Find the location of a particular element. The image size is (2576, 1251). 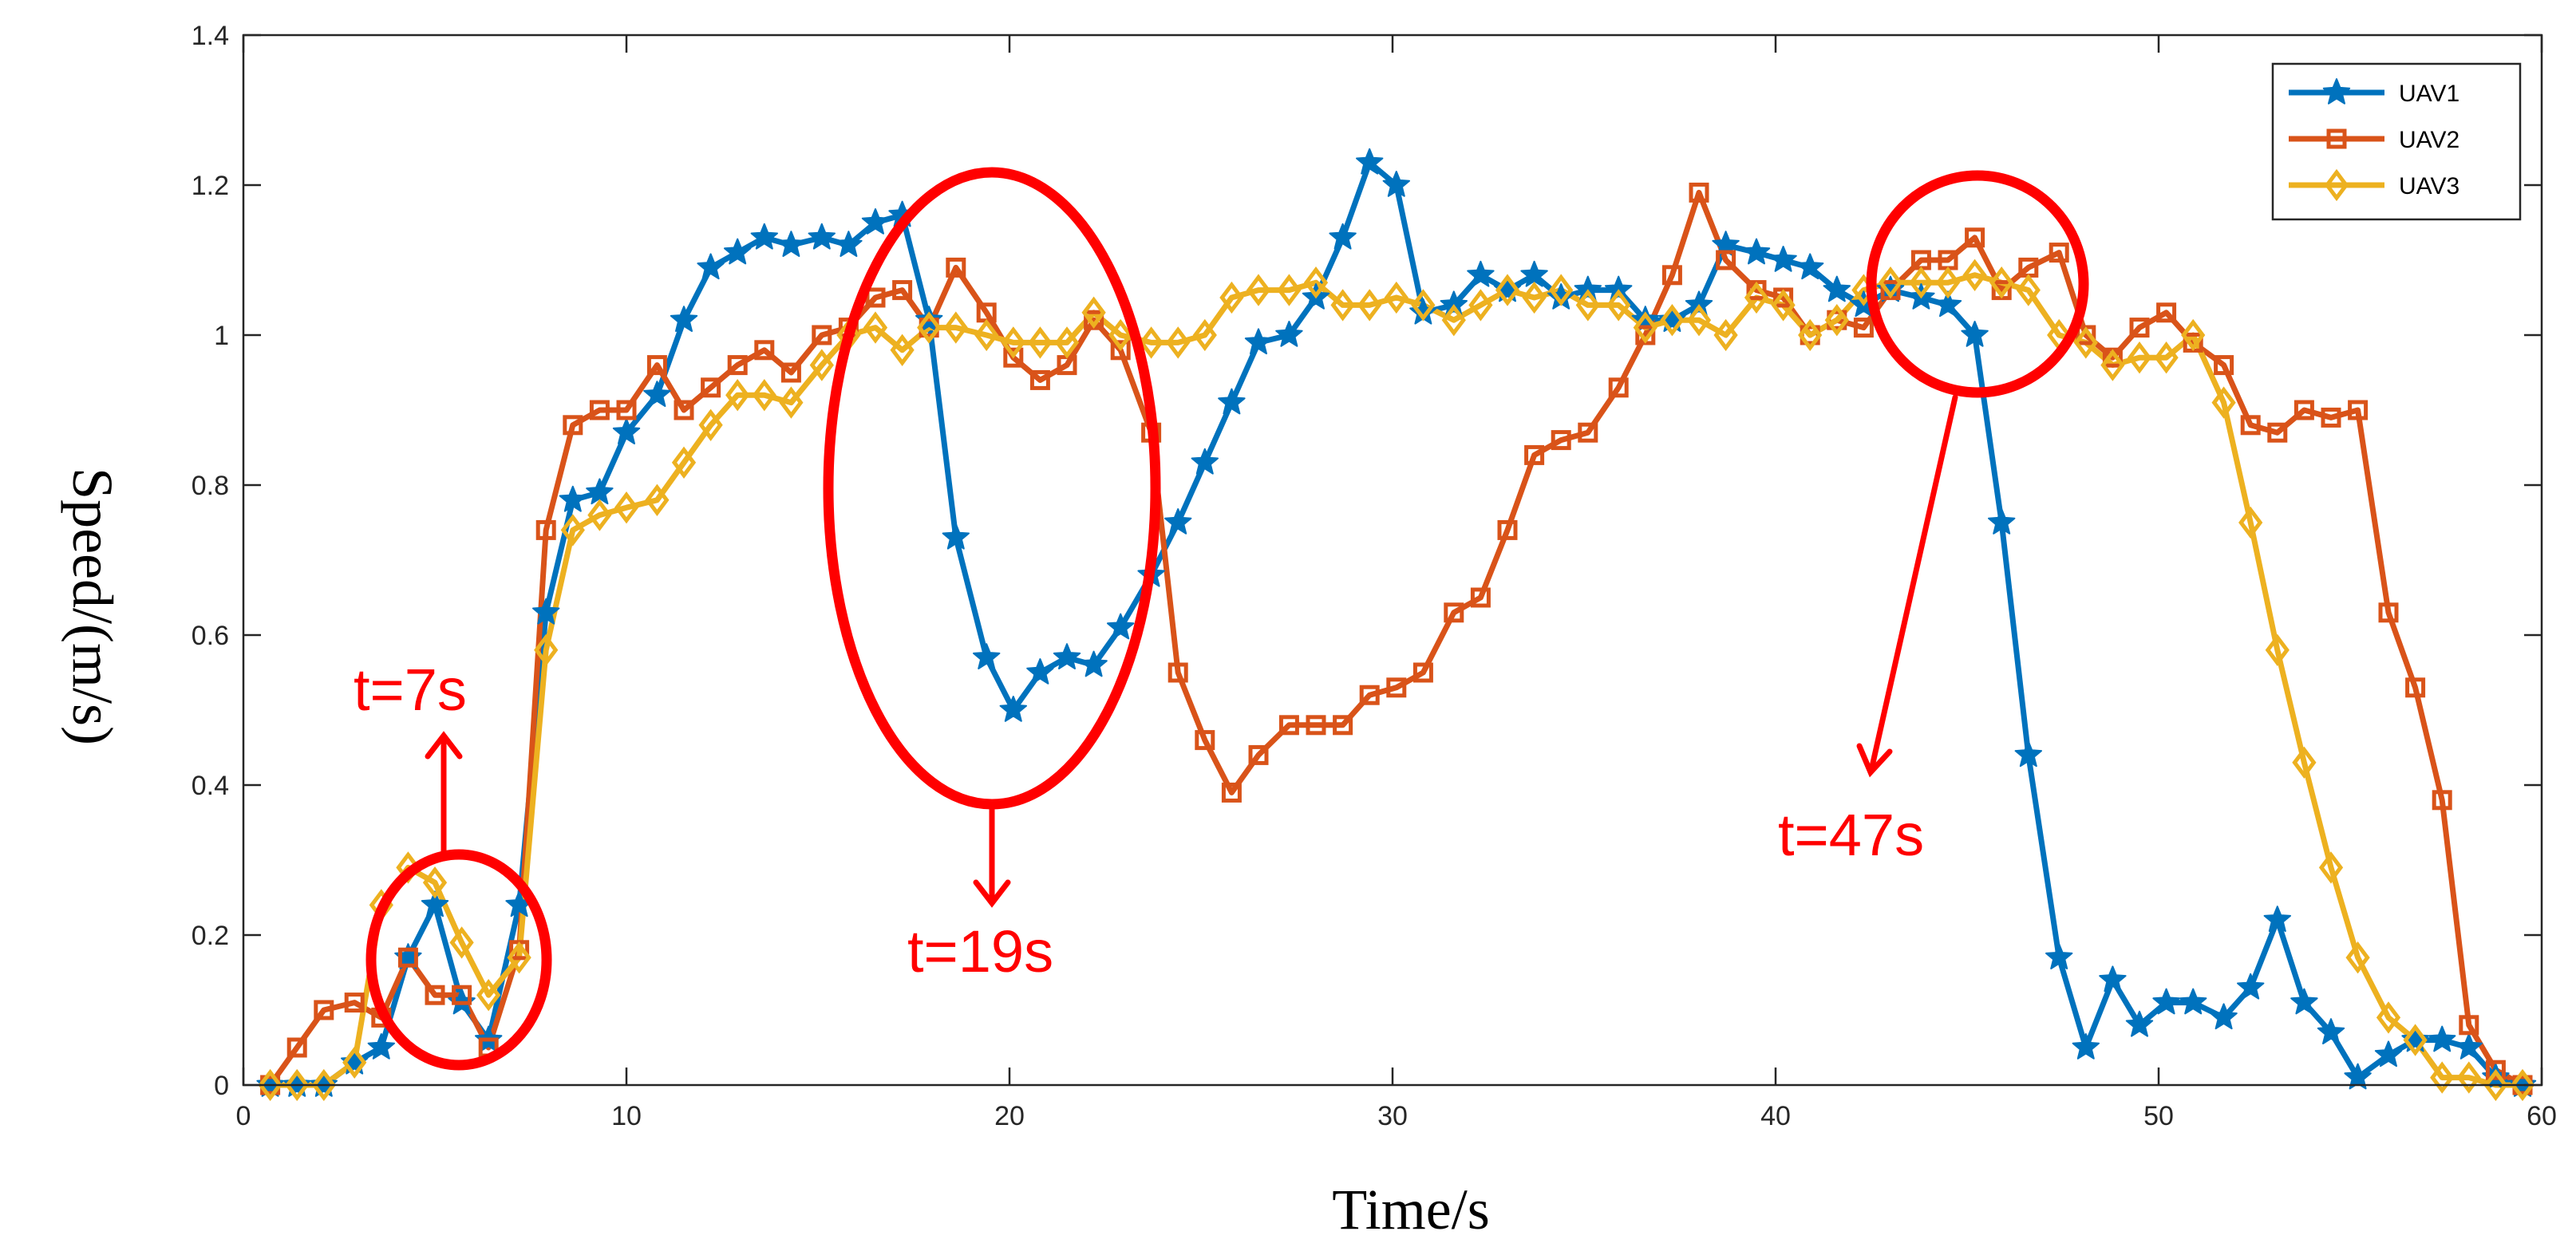

y-tick-label-4: 0.8 is located at coordinates (210, 486).